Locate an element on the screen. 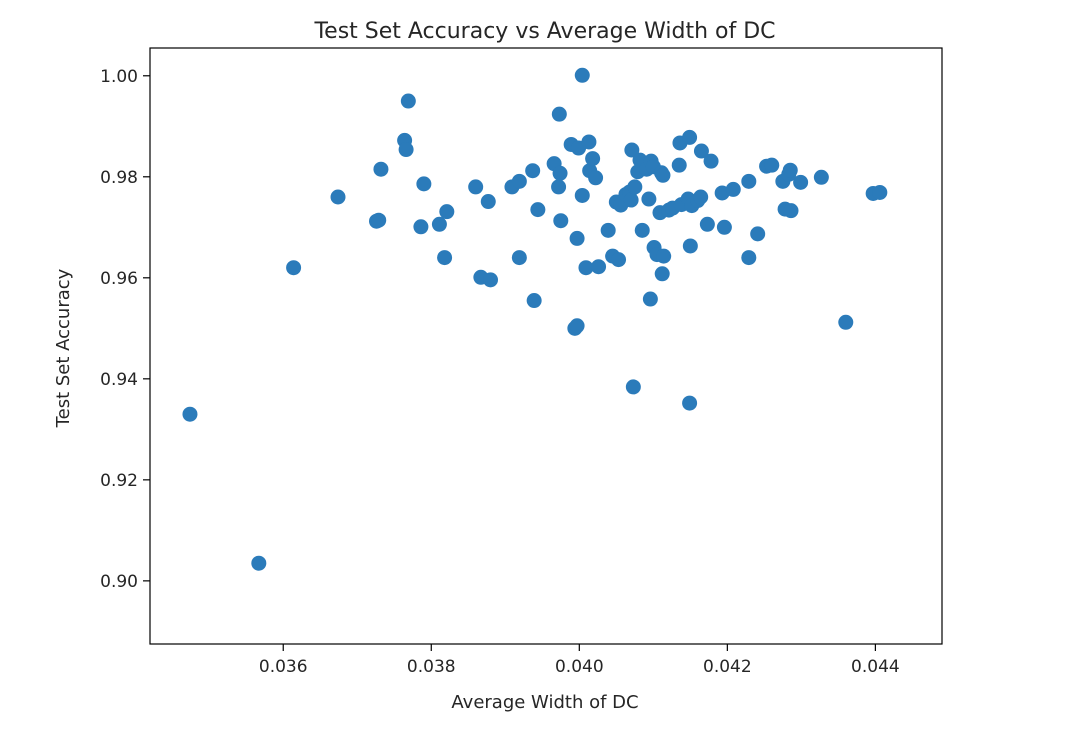 Image resolution: width=1070 pixels, height=731 pixels. y-axis-title: Test Set Accuracy is located at coordinates (63, 348).